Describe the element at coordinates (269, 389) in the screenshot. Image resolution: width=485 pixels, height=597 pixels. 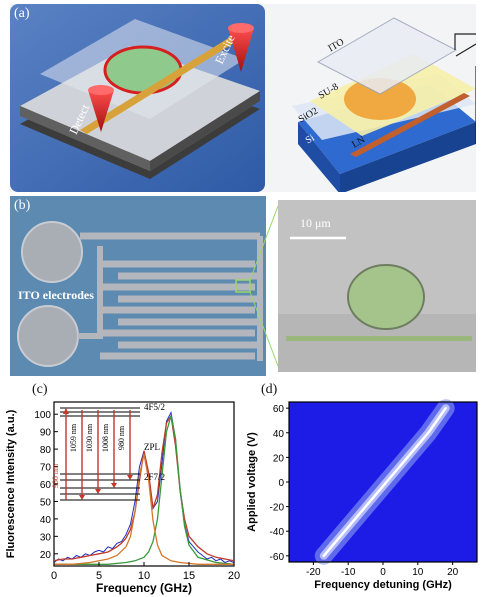
I see `panel-d-label: (d)` at that location.